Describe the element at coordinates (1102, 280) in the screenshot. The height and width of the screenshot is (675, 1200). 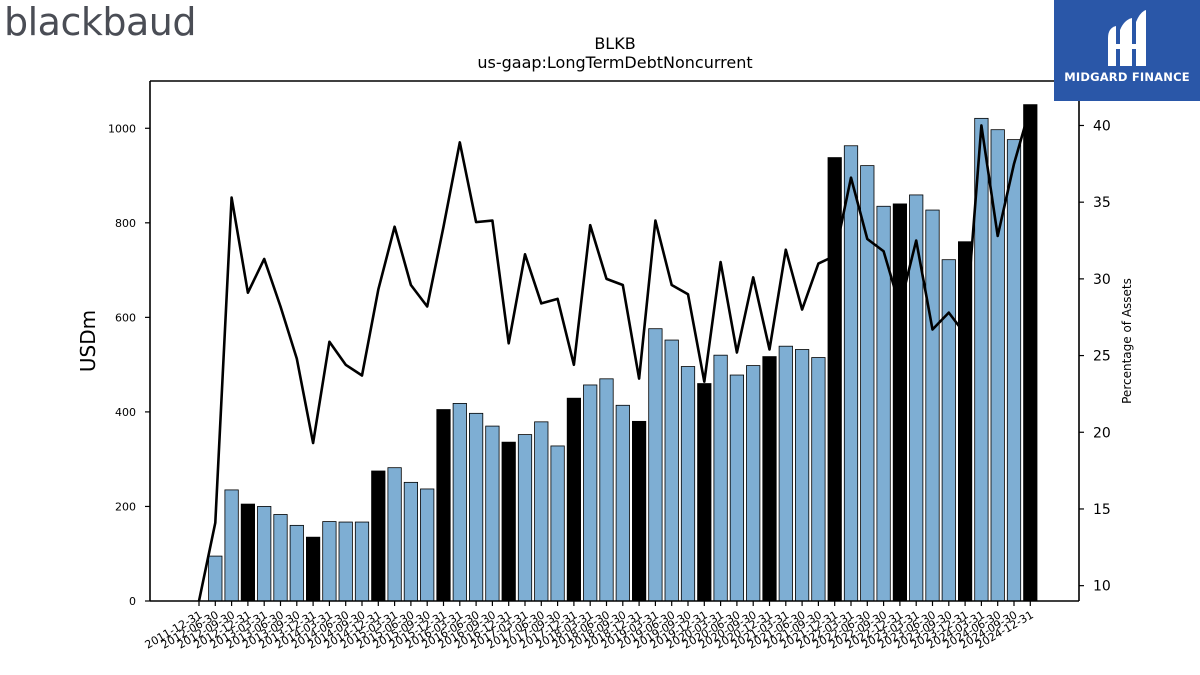
I see `y2-tick-label: 30` at that location.